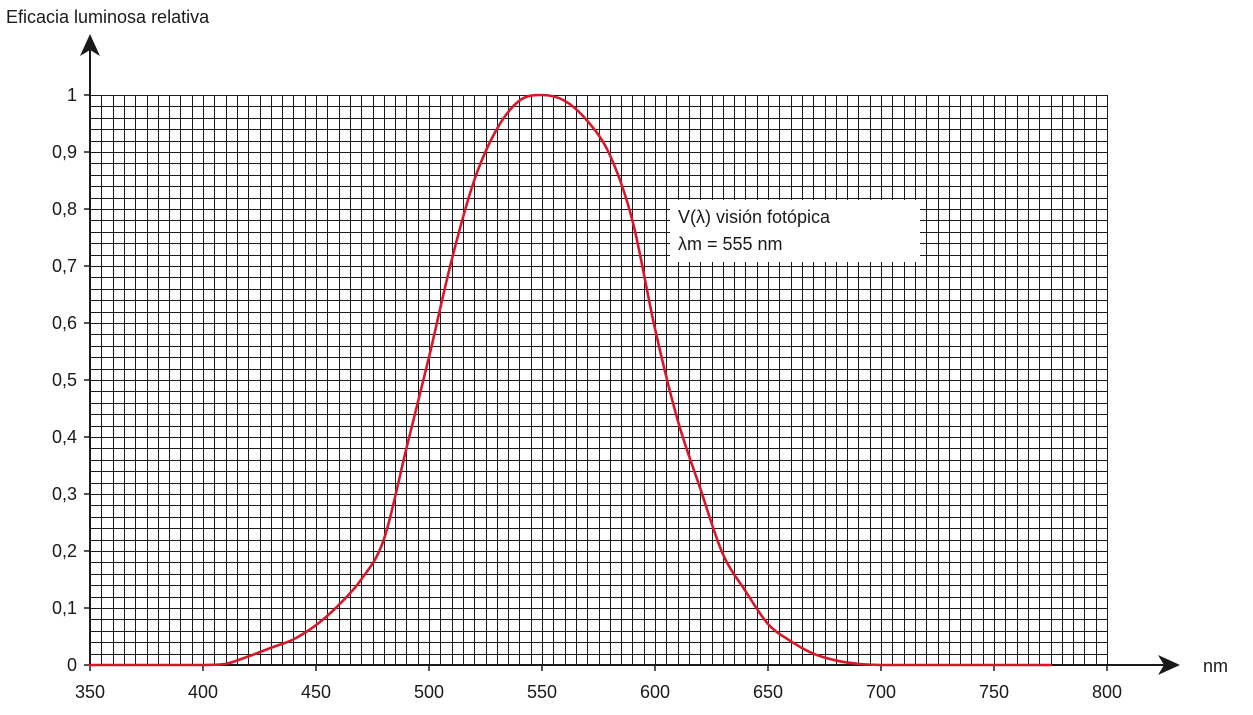 This screenshot has height=715, width=1253. Describe the element at coordinates (72, 95) in the screenshot. I see `y-tick-label: 1` at that location.